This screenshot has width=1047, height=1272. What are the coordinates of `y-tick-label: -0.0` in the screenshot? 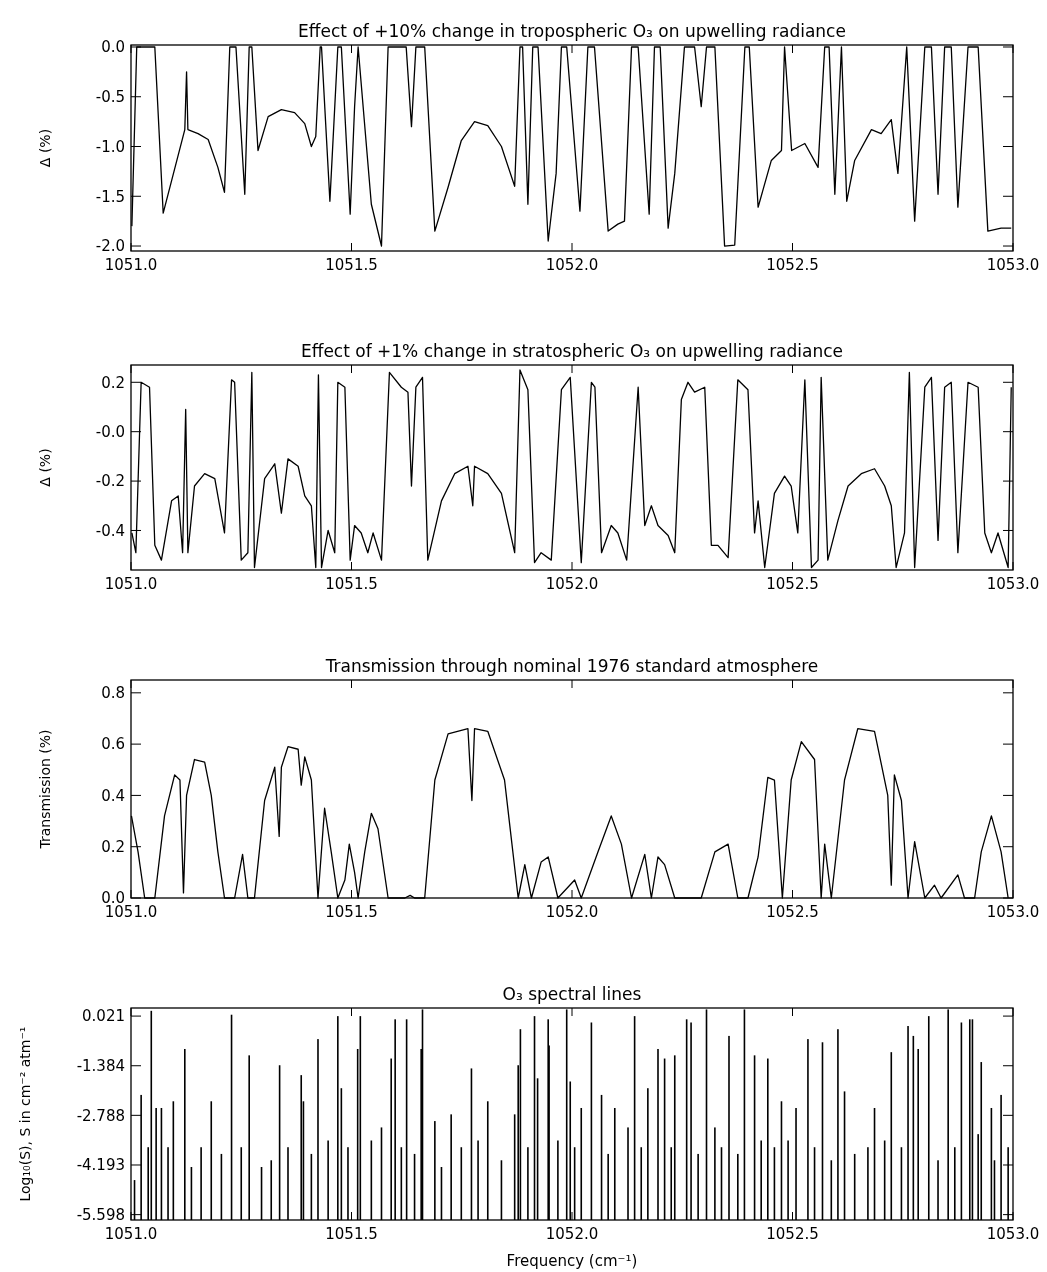 It's located at (110, 431).